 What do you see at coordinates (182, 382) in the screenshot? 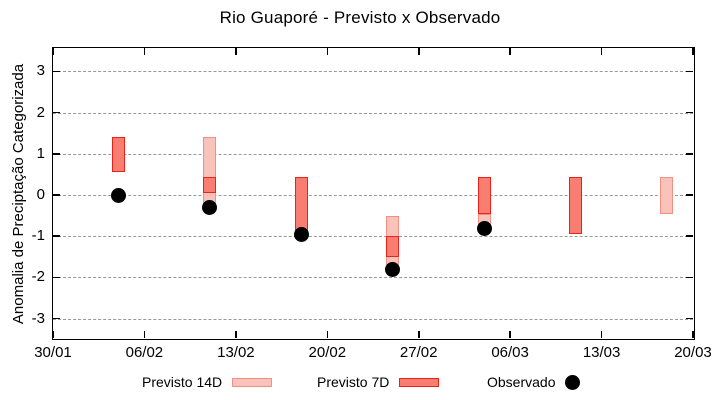
I see `legend-label-previsto-14d: Previsto 14D` at bounding box center [182, 382].